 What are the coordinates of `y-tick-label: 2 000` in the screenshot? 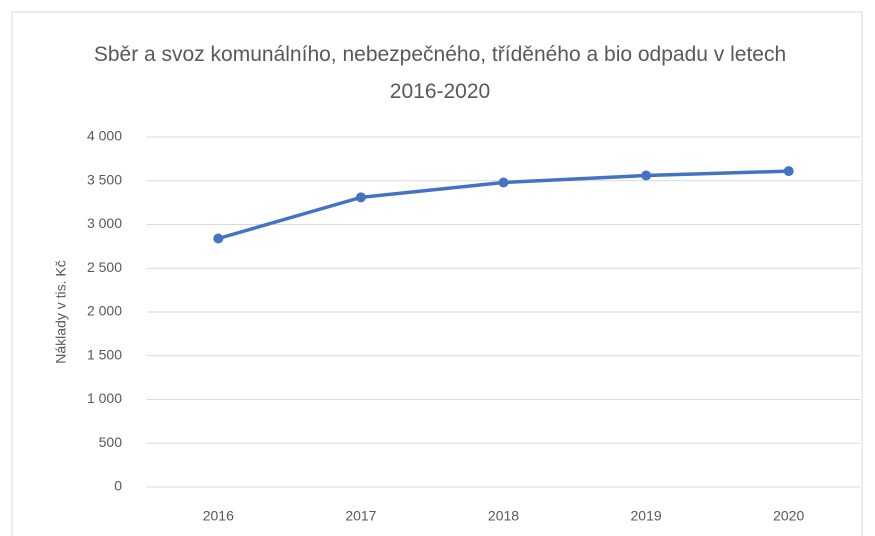 It's located at (104, 311).